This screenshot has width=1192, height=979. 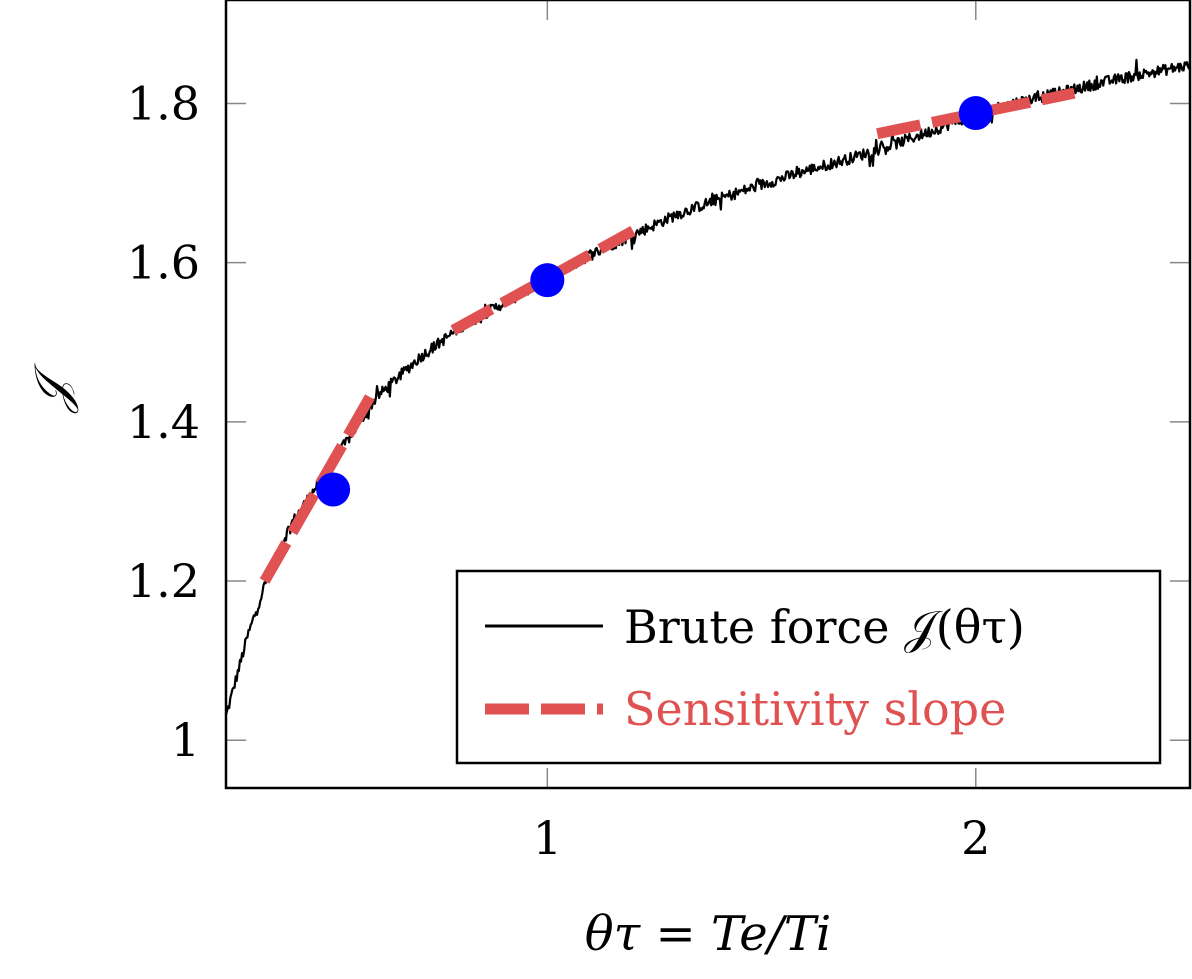 What do you see at coordinates (975, 838) in the screenshot?
I see `x-tick-label-1: 2` at bounding box center [975, 838].